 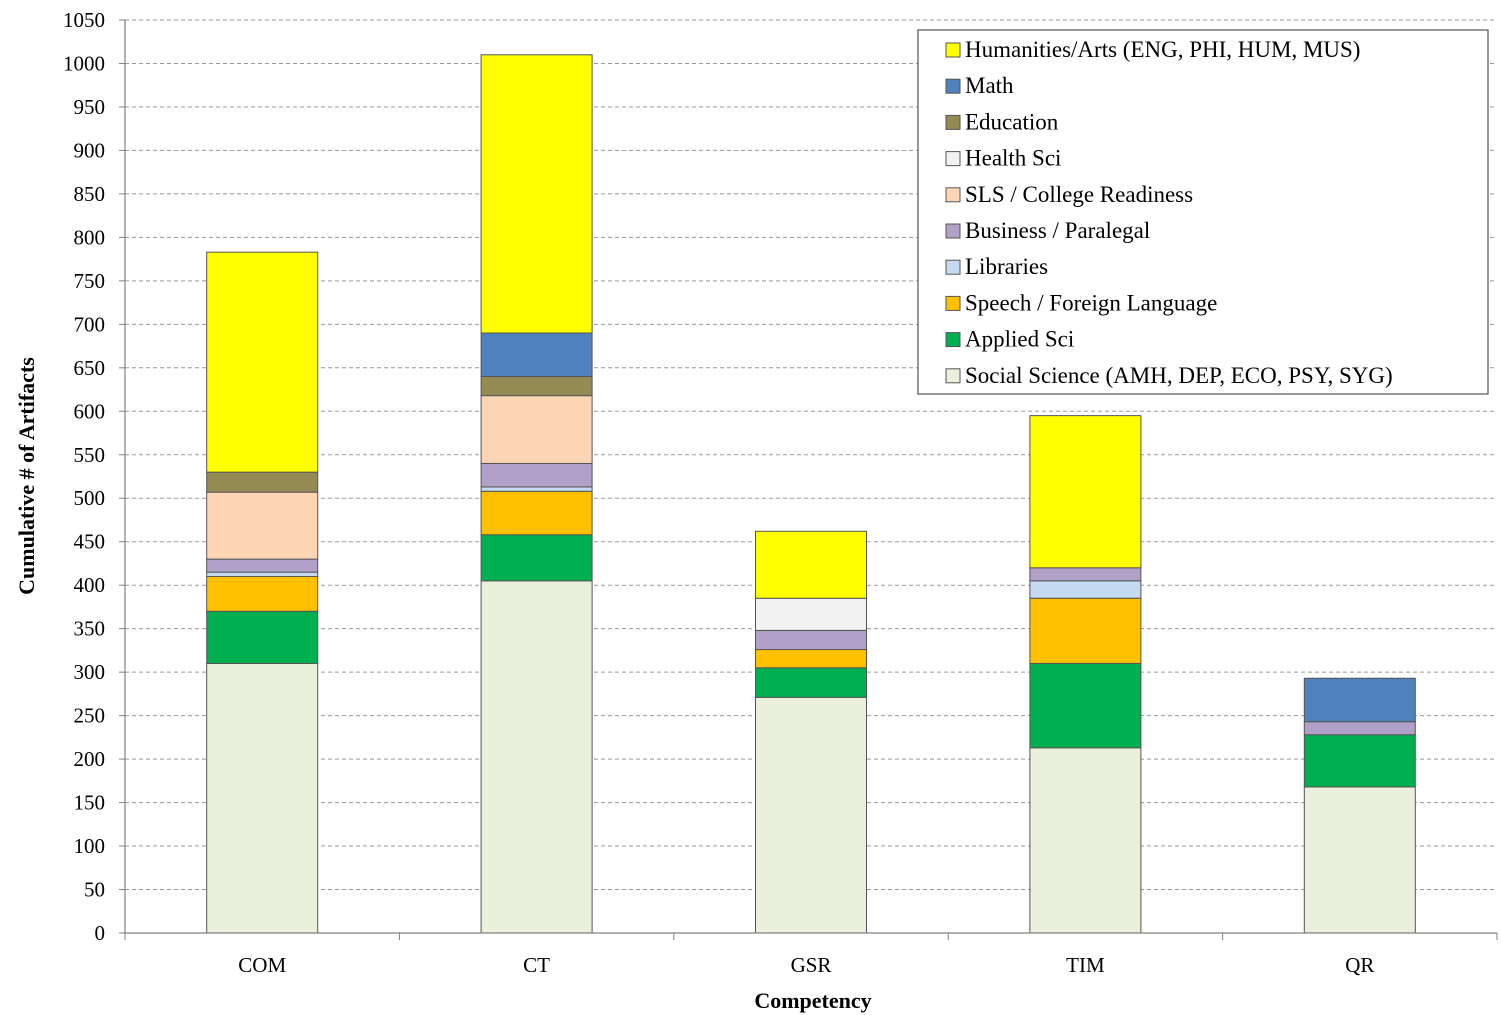 I want to click on y-tick-label: 600, so click(x=90, y=411).